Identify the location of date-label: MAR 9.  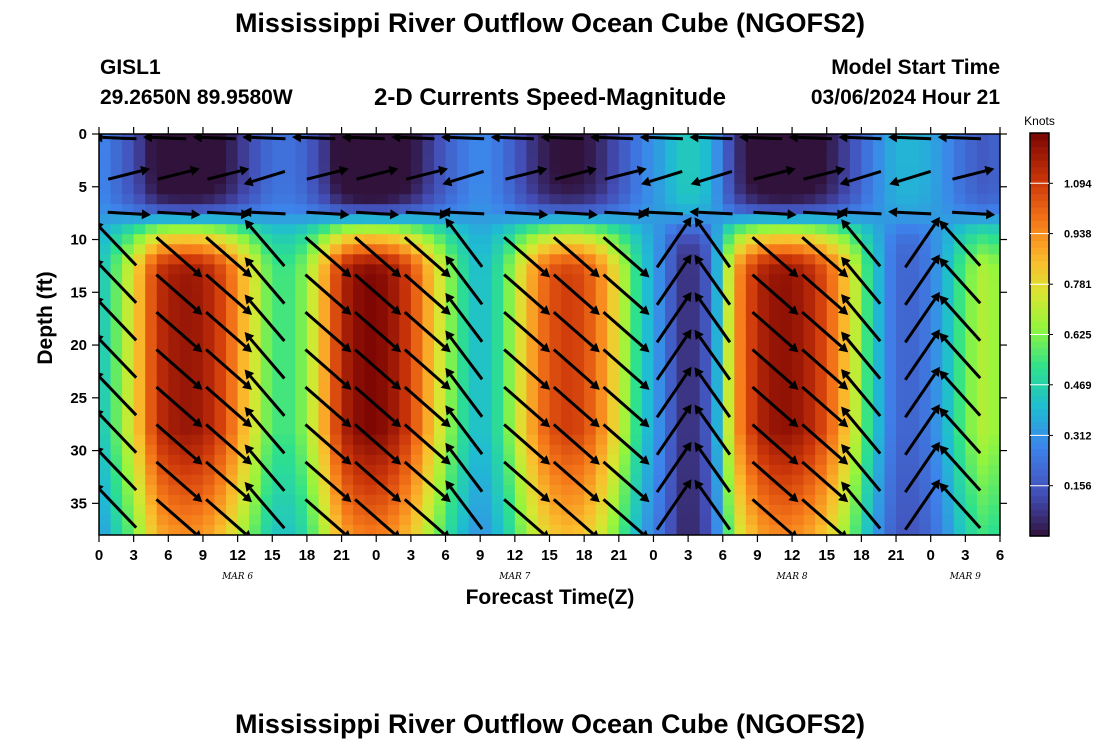
(965, 577).